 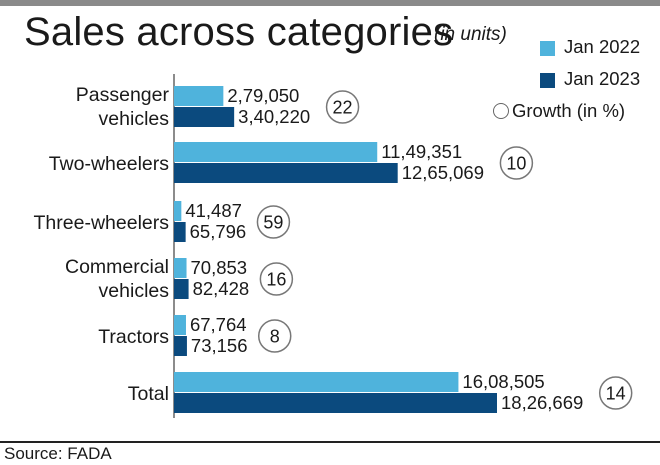 What do you see at coordinates (58, 453) in the screenshot?
I see `source-note: Source: FADA` at bounding box center [58, 453].